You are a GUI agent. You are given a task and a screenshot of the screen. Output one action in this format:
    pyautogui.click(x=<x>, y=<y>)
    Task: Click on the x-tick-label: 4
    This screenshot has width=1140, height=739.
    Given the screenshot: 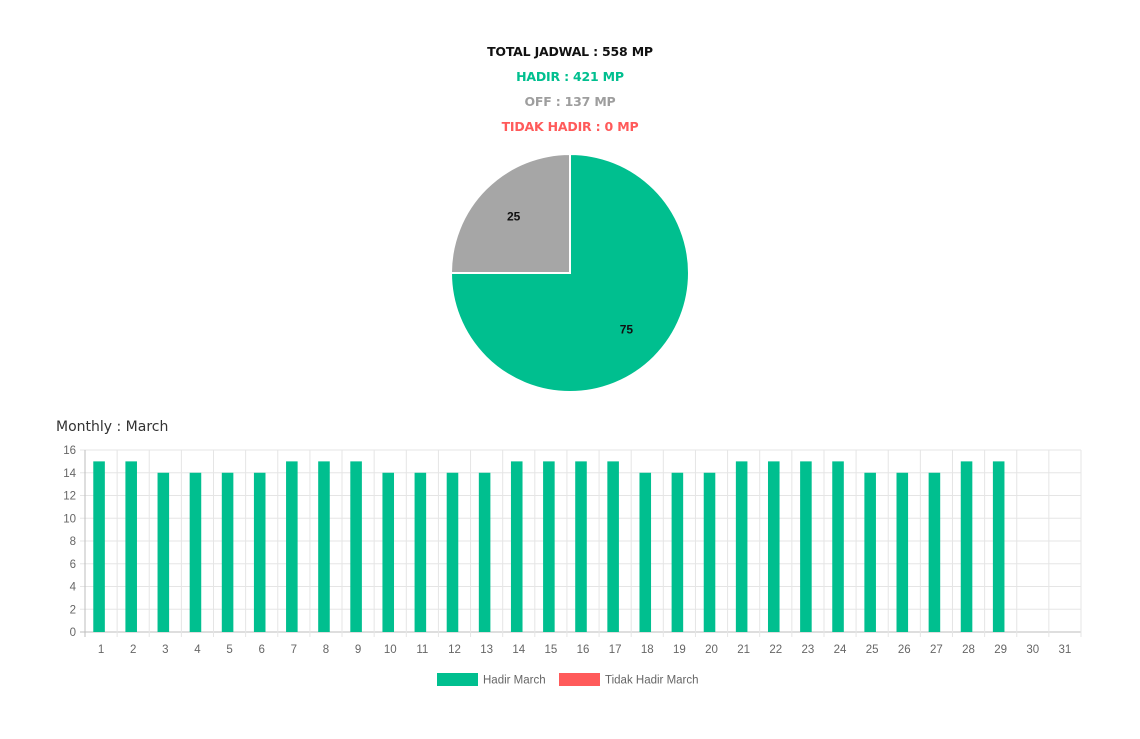 What is the action you would take?
    pyautogui.click(x=197, y=650)
    